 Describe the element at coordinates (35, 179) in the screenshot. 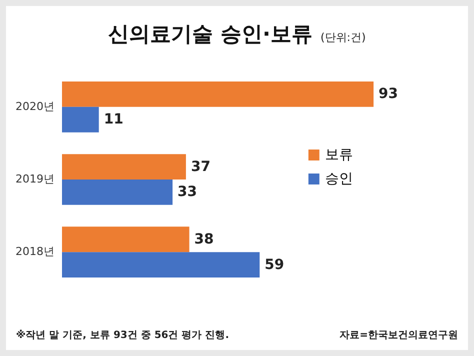

I see `y-tick-label: 2019년` at that location.